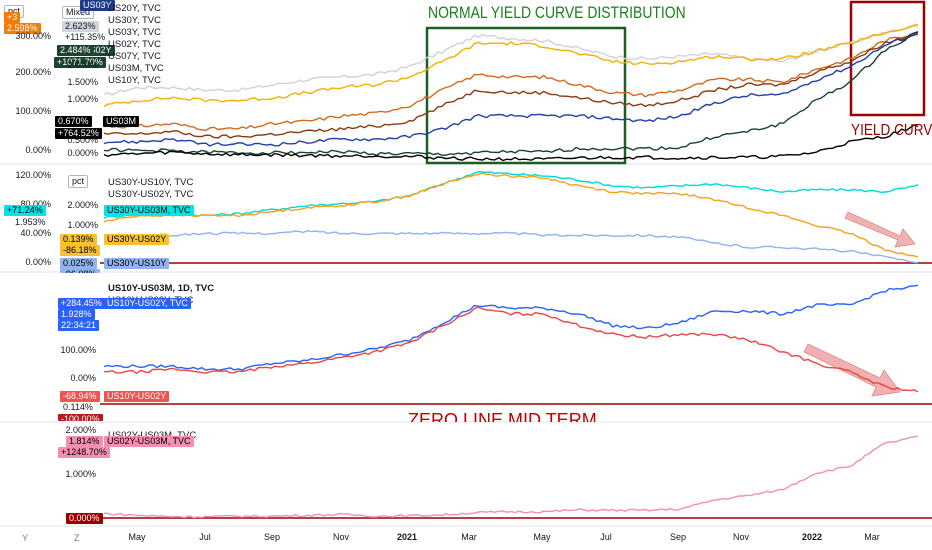 The image size is (932, 550). I want to click on red-pct-badge: -68.94%, so click(80, 396).